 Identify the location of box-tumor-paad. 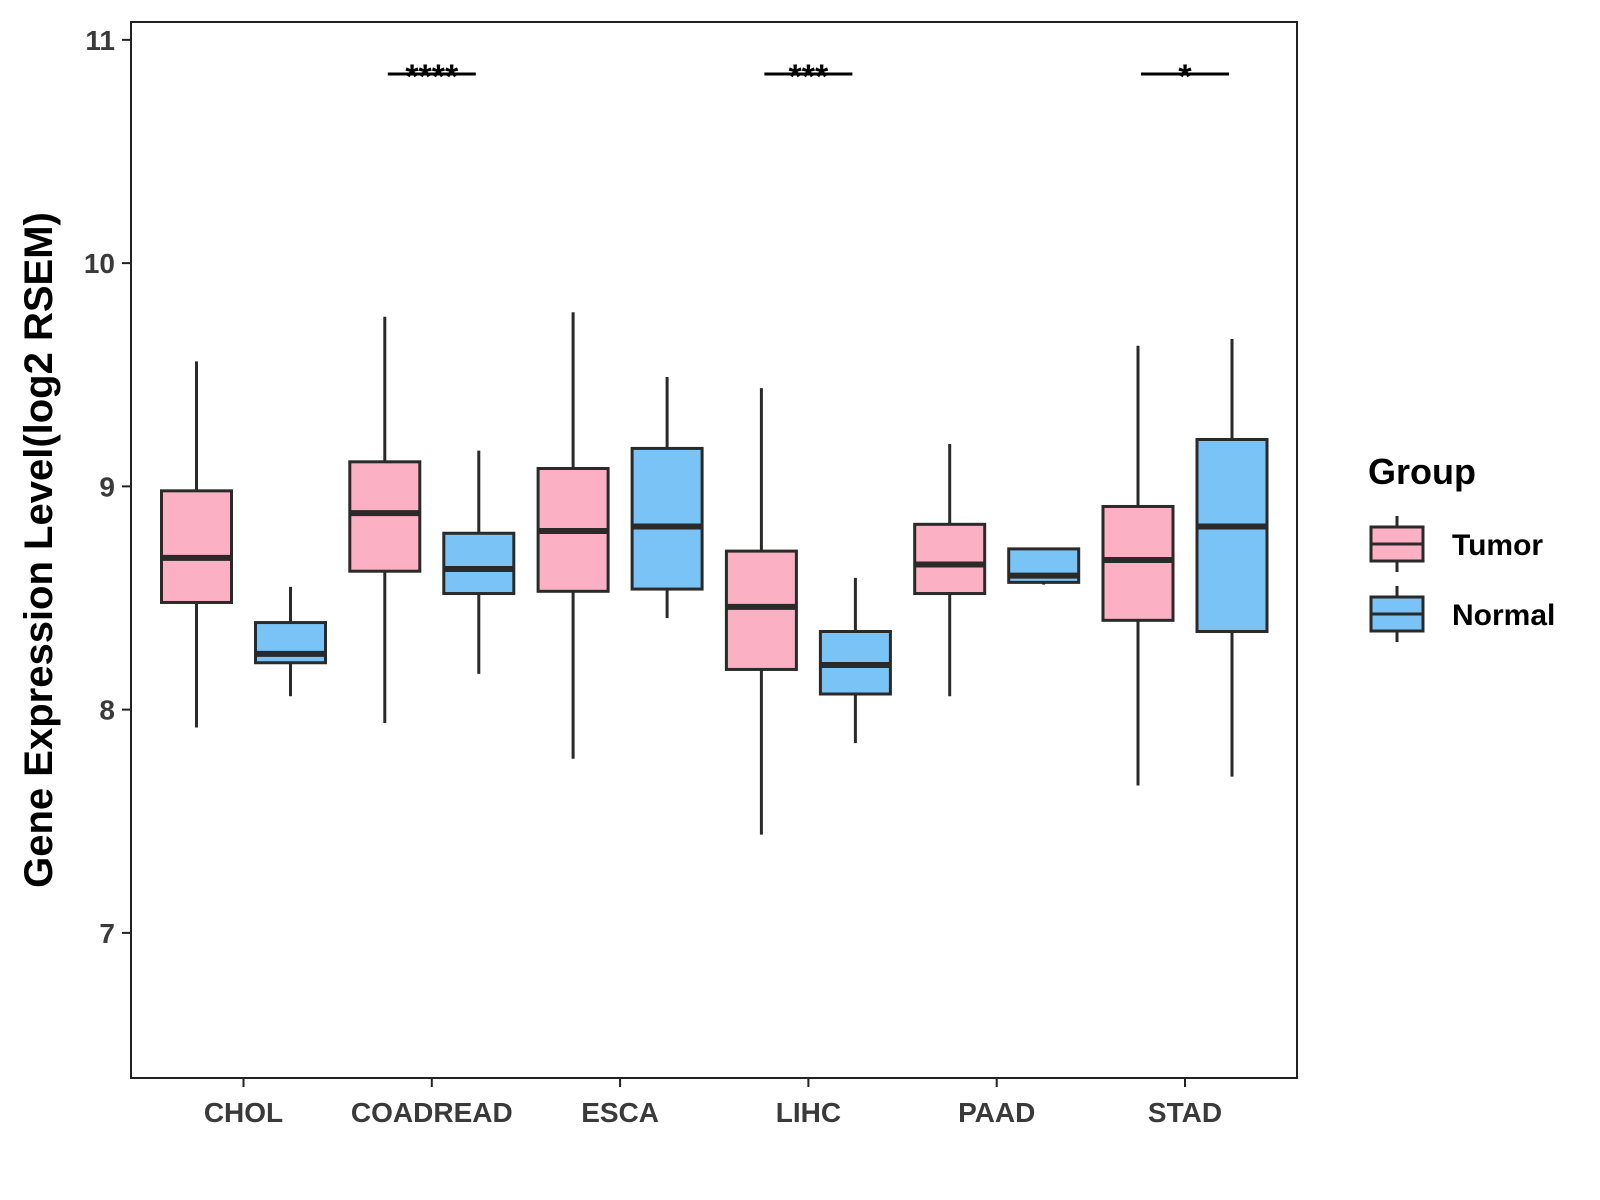
(950, 570).